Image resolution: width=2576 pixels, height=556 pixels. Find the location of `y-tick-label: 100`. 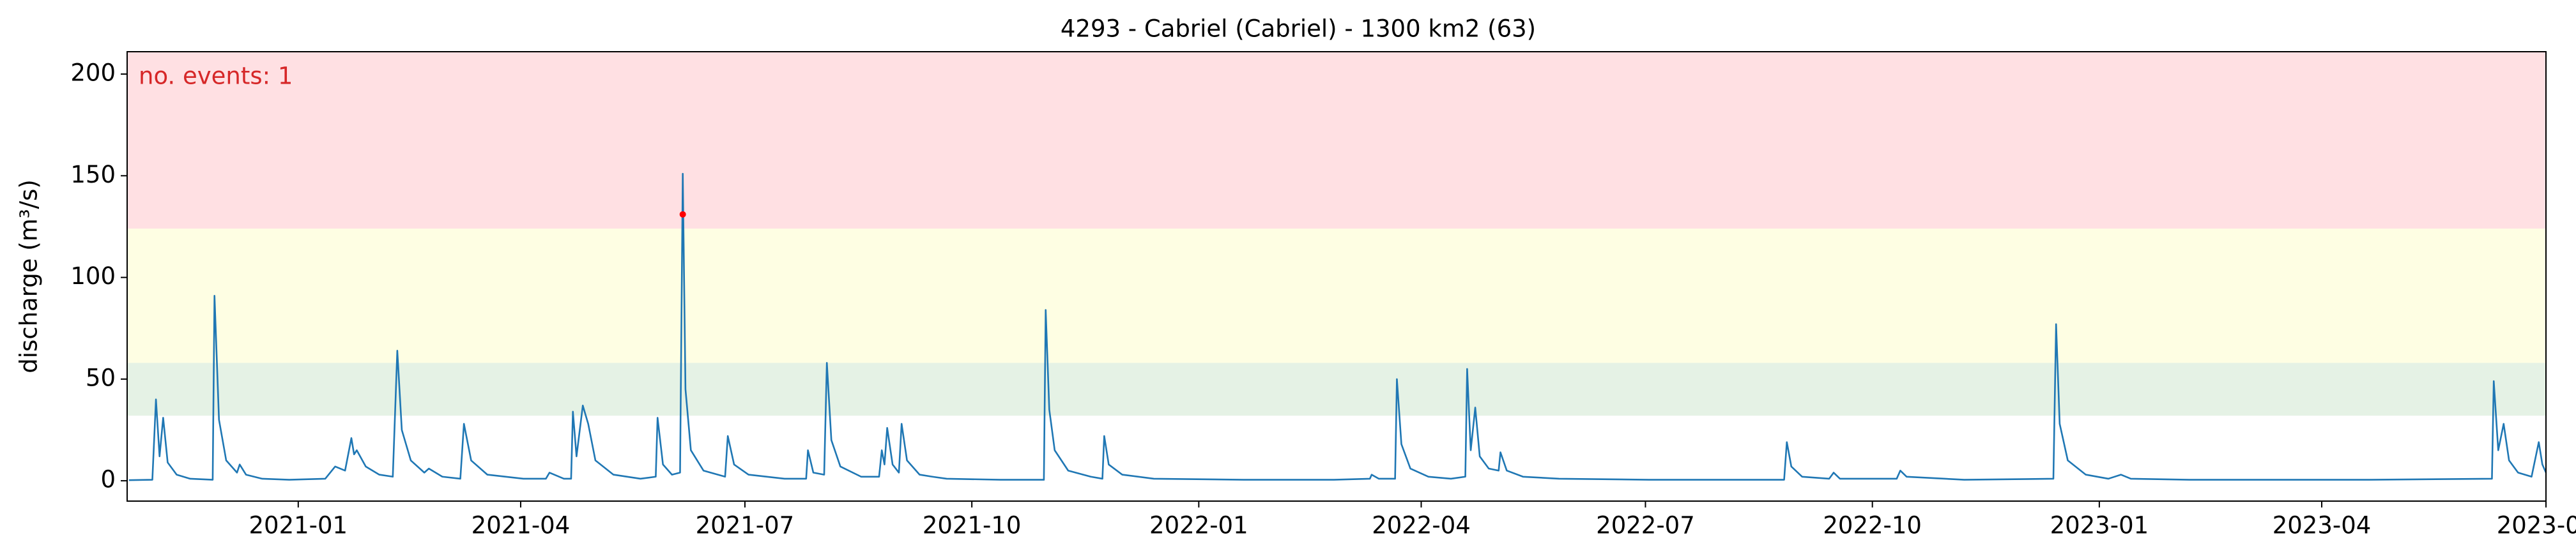

y-tick-label: 100 is located at coordinates (93, 276).